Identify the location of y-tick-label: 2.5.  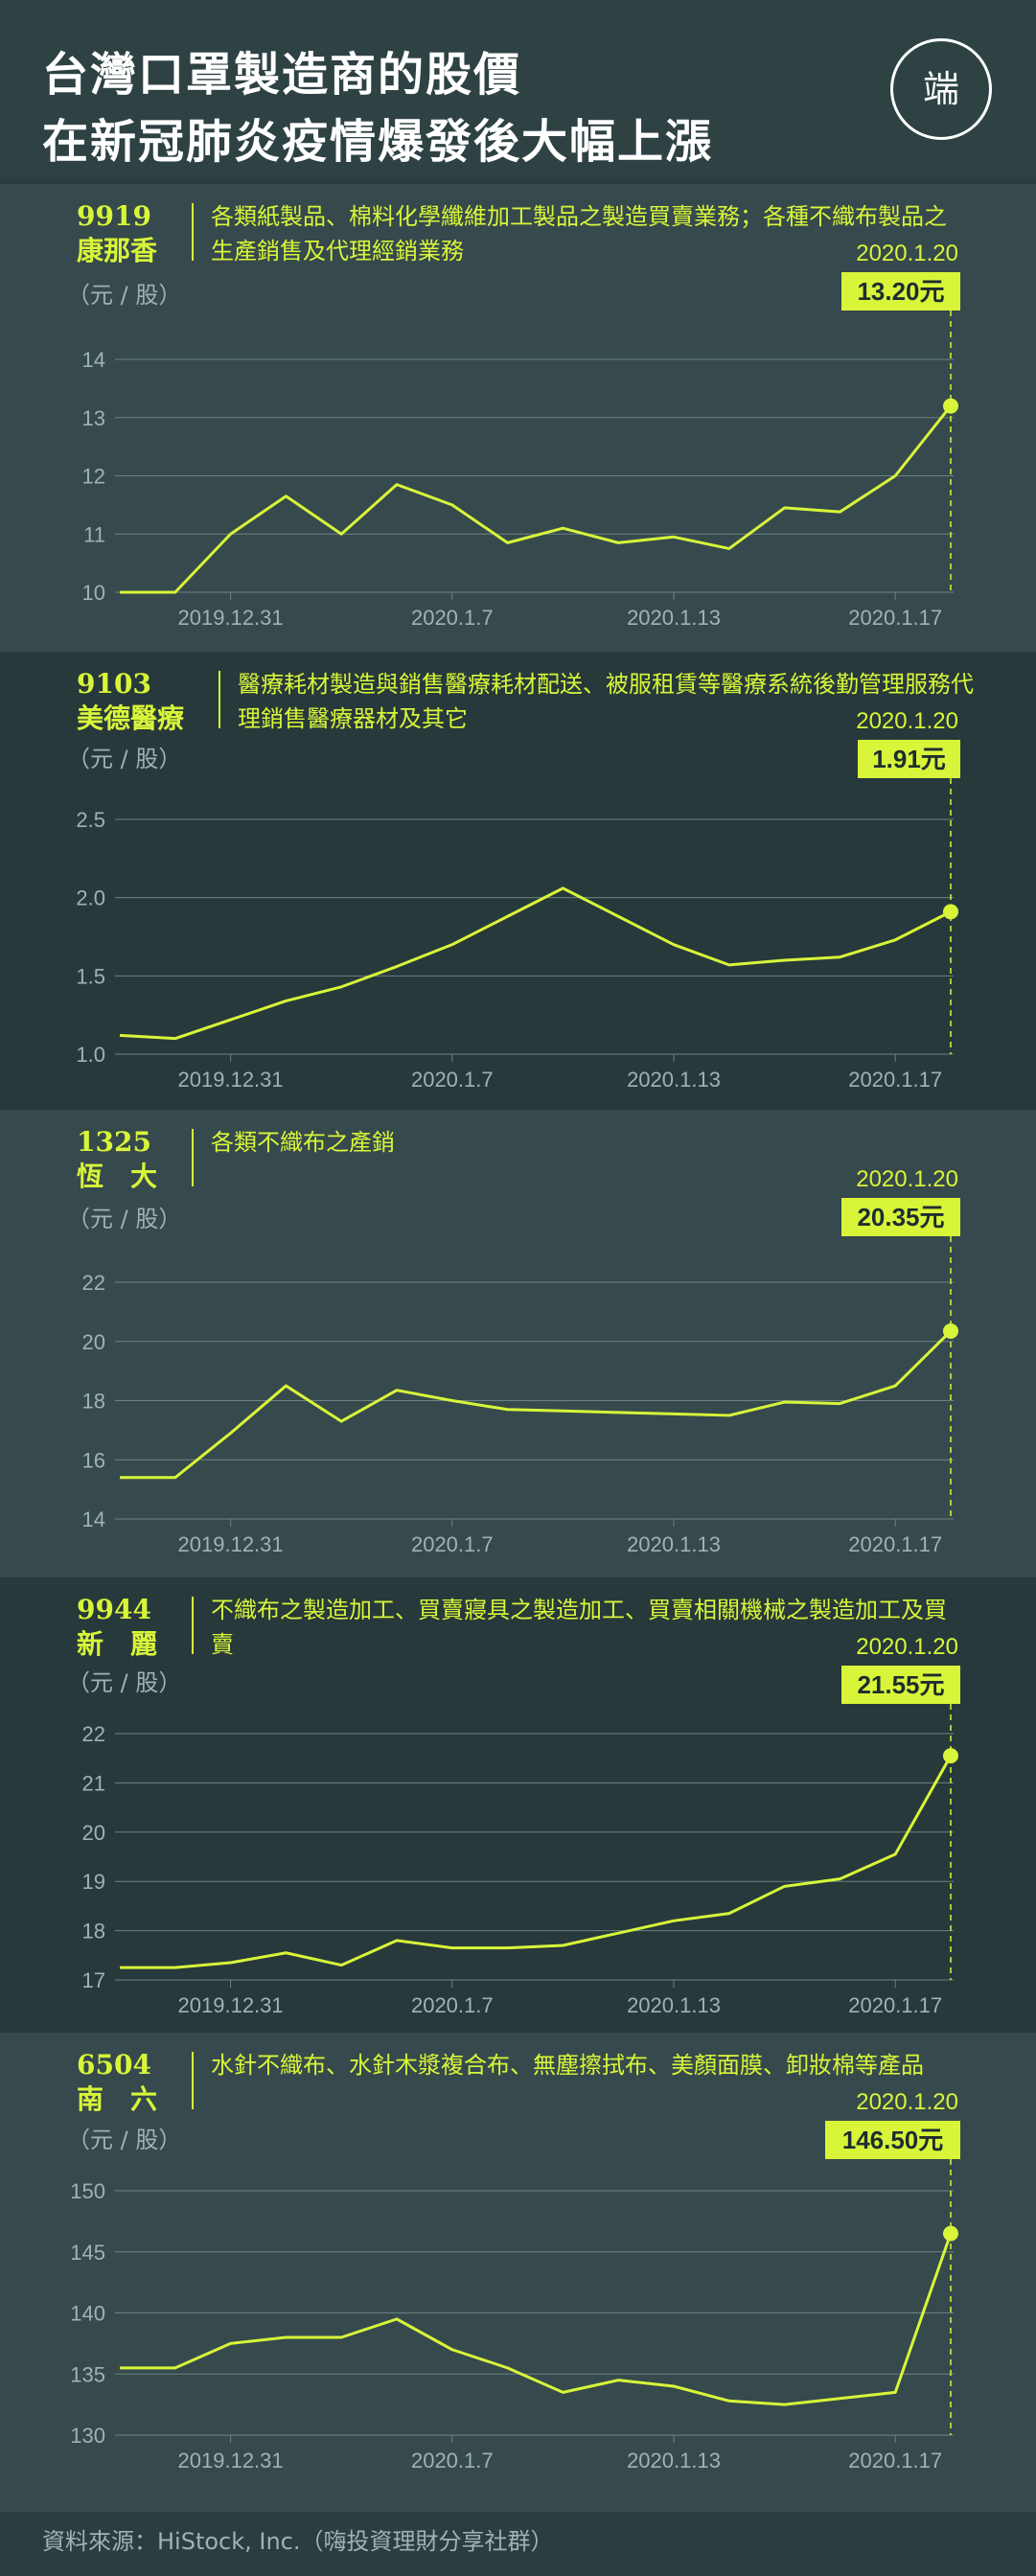
(90, 820).